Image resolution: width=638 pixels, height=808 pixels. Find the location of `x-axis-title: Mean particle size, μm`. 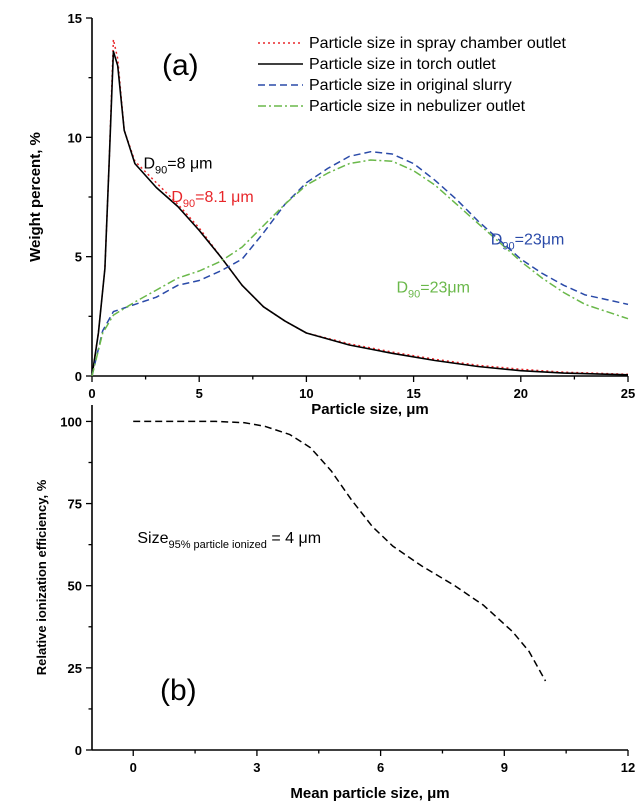

x-axis-title: Mean particle size, μm is located at coordinates (369, 793).